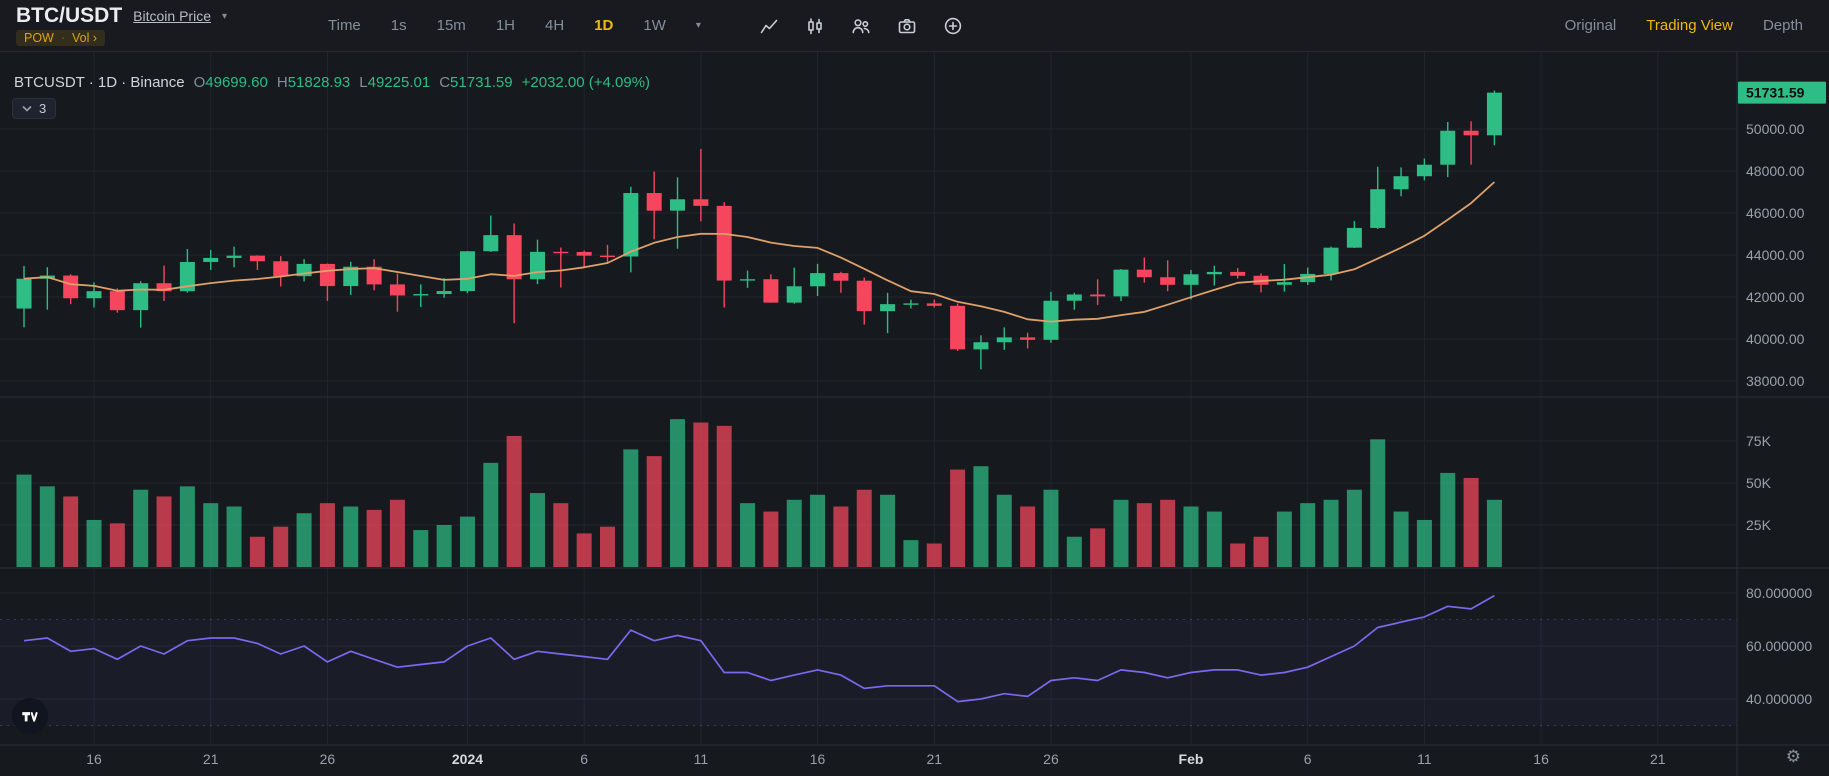  Describe the element at coordinates (43, 108) in the screenshot. I see `indicator-count: 3` at that location.